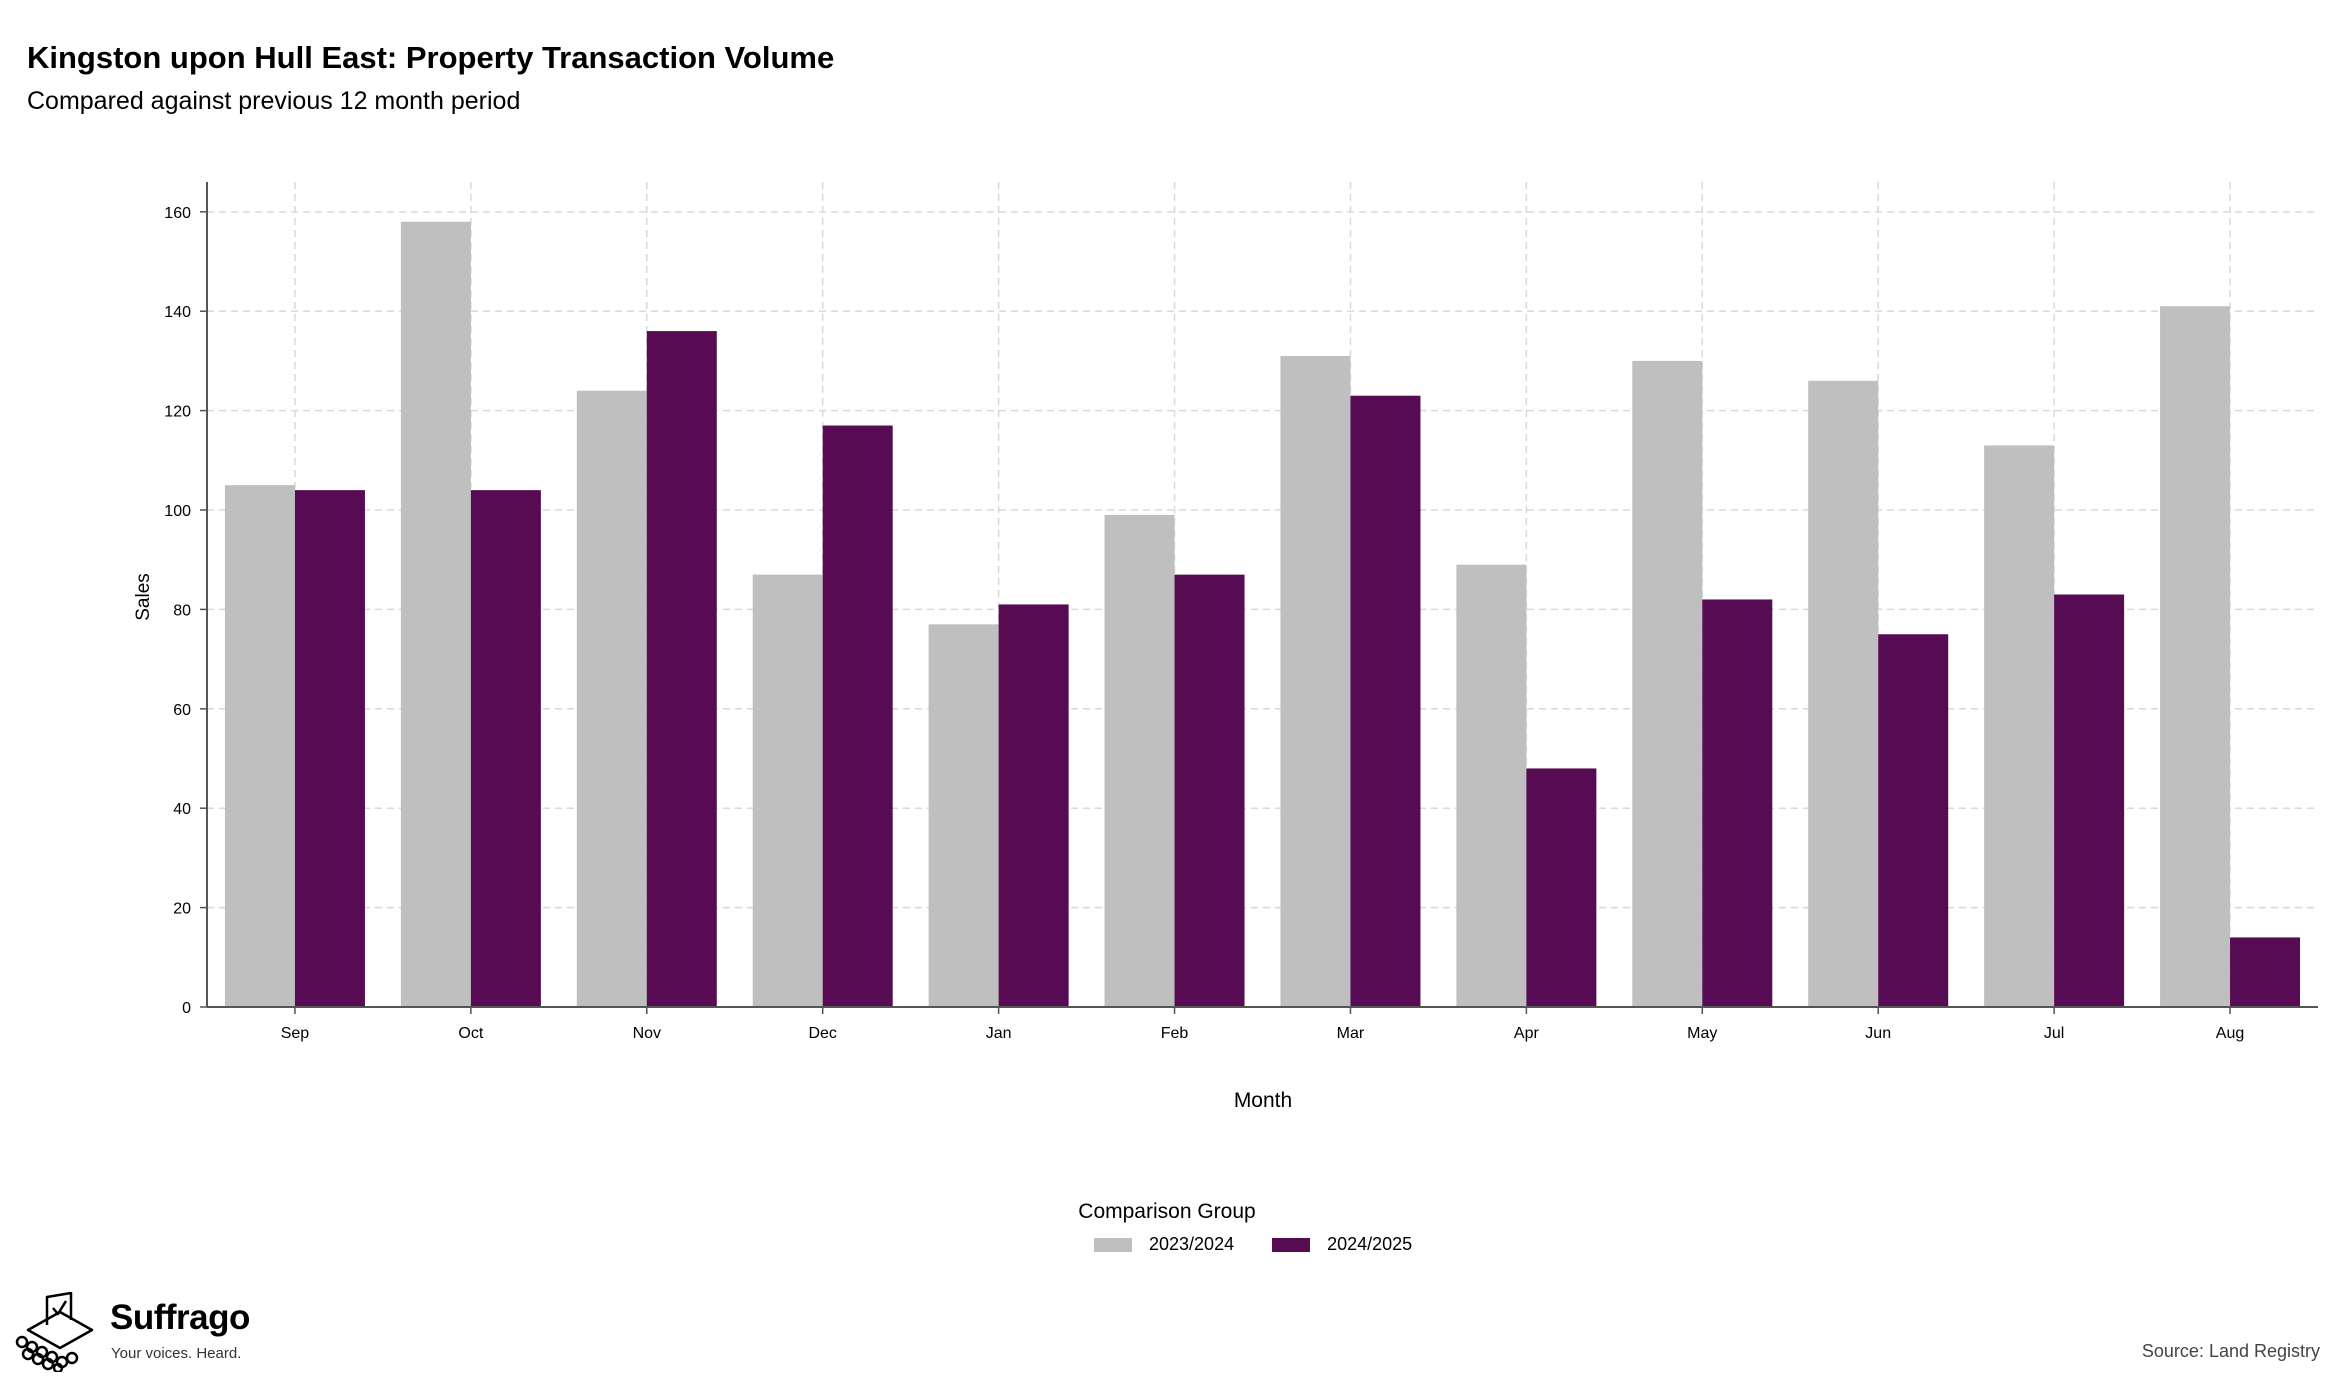 The height and width of the screenshot is (1388, 2334). Describe the element at coordinates (1667, 683) in the screenshot. I see `bar-2023-2024-may` at that location.